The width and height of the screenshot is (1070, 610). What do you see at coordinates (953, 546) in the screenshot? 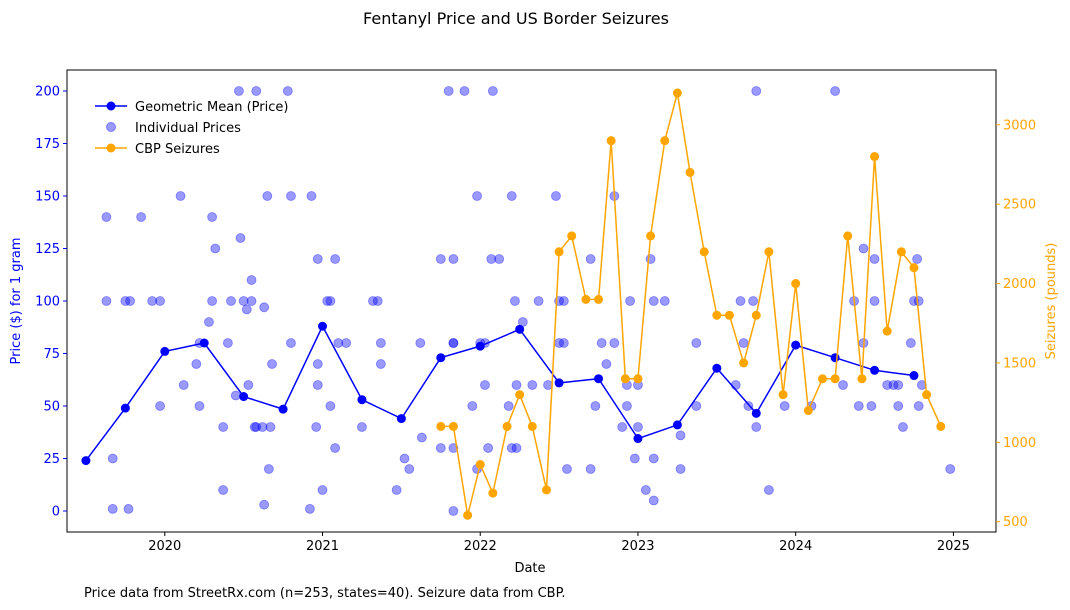
I see `x-tick-label: 2025` at bounding box center [953, 546].